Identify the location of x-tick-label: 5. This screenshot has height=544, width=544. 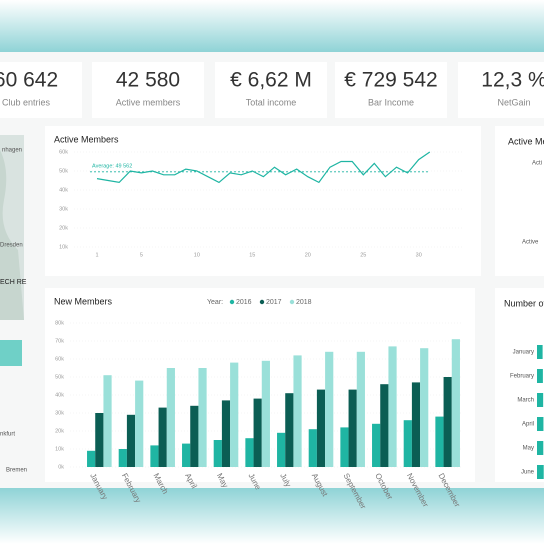
(141, 255).